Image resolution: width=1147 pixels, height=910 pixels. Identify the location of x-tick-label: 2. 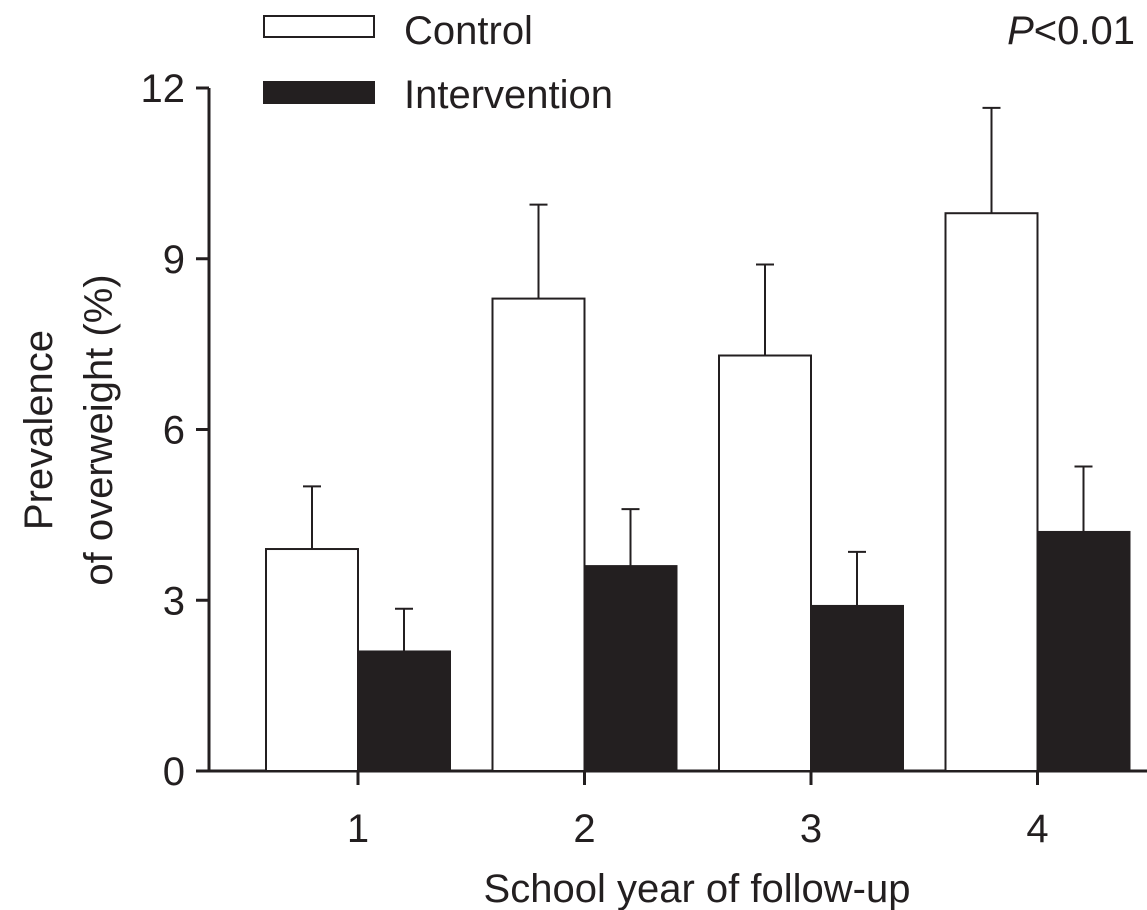
(584, 829).